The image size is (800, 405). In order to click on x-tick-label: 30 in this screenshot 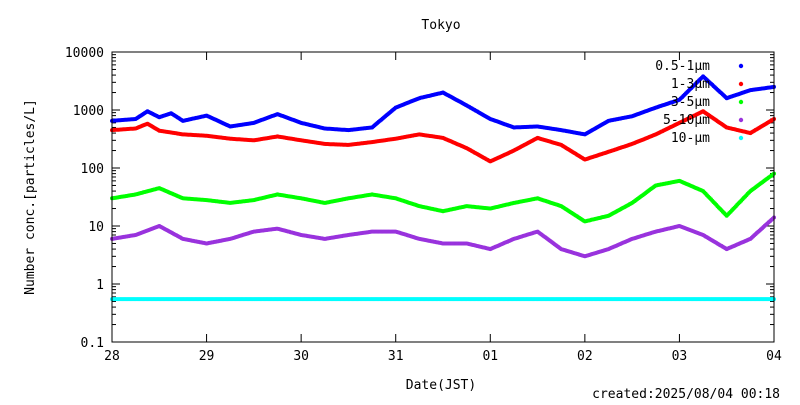, I will do `click(301, 356)`.